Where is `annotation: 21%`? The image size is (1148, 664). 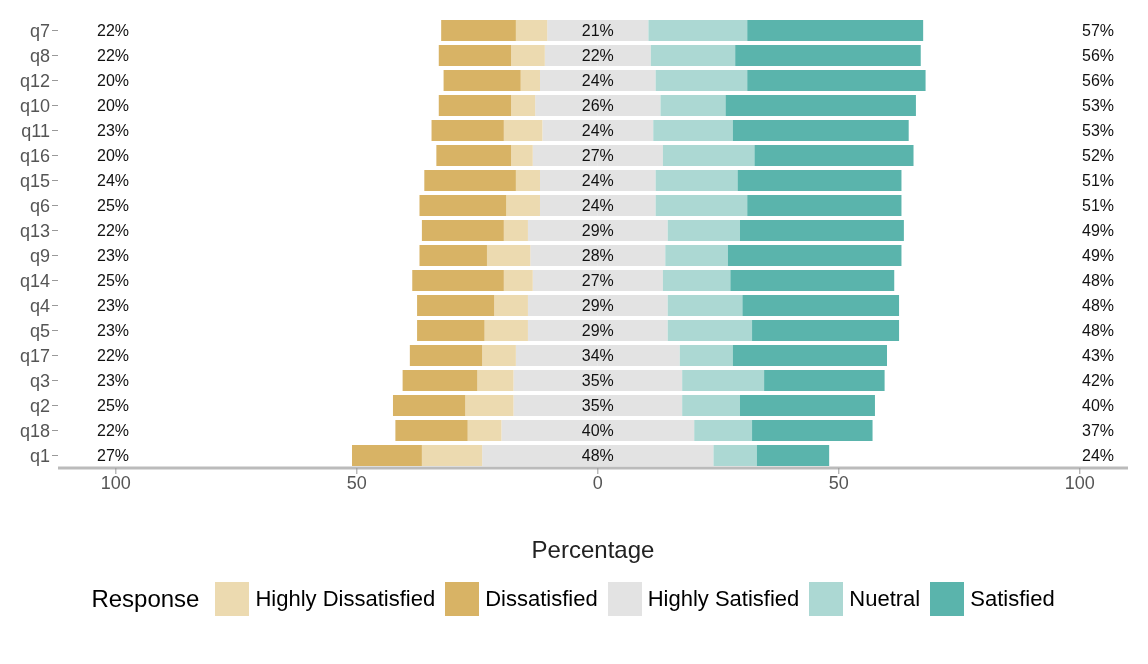 annotation: 21% is located at coordinates (597, 31).